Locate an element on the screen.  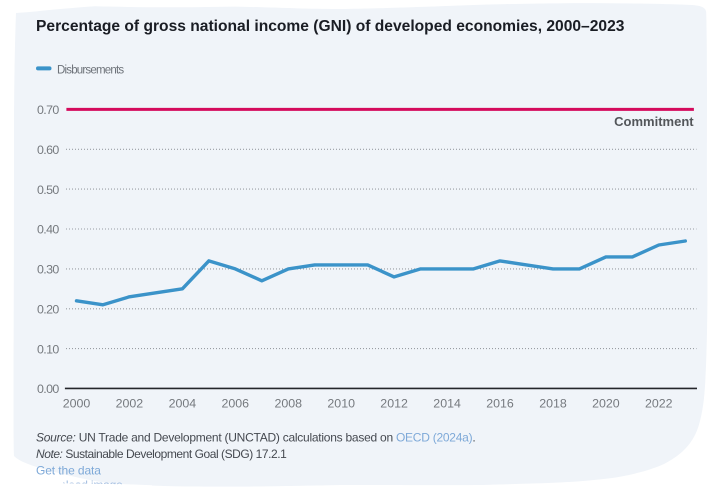
svg-text: 2012 is located at coordinates (394, 404).